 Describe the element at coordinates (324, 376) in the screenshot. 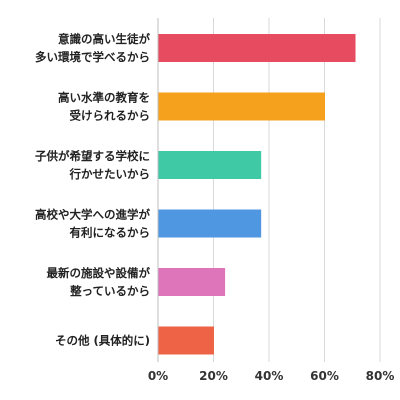

I see `x-tick-label: 60%` at that location.